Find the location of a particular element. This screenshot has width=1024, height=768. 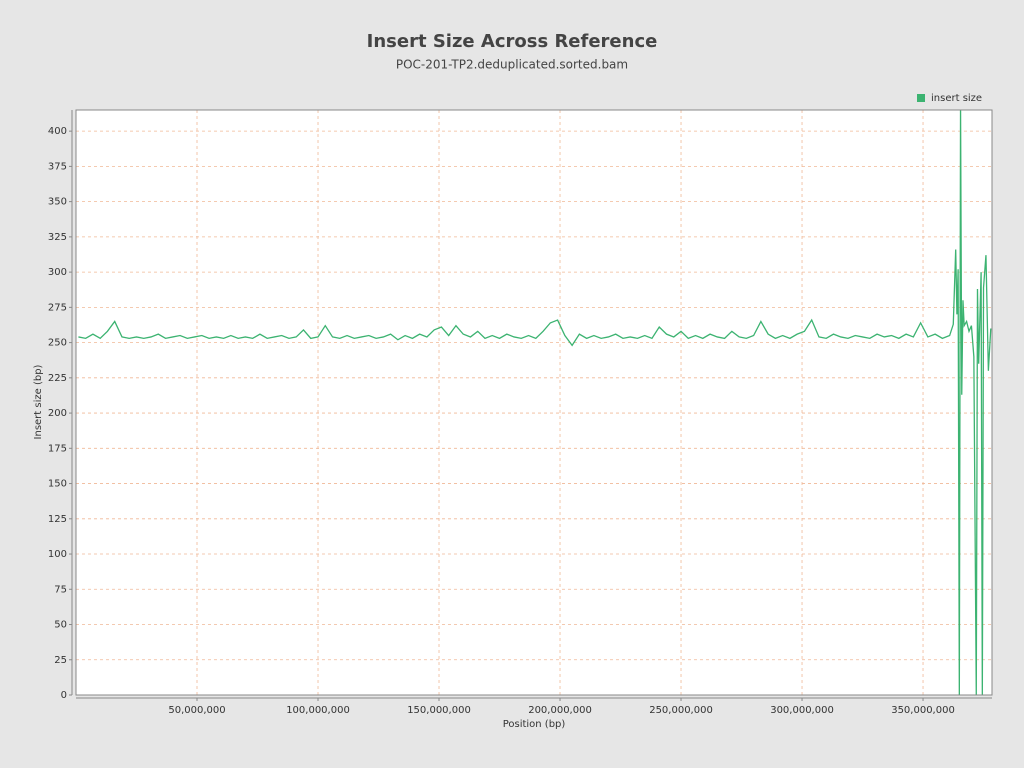

y-axis-label: Insert size (bp) is located at coordinates (38, 401).